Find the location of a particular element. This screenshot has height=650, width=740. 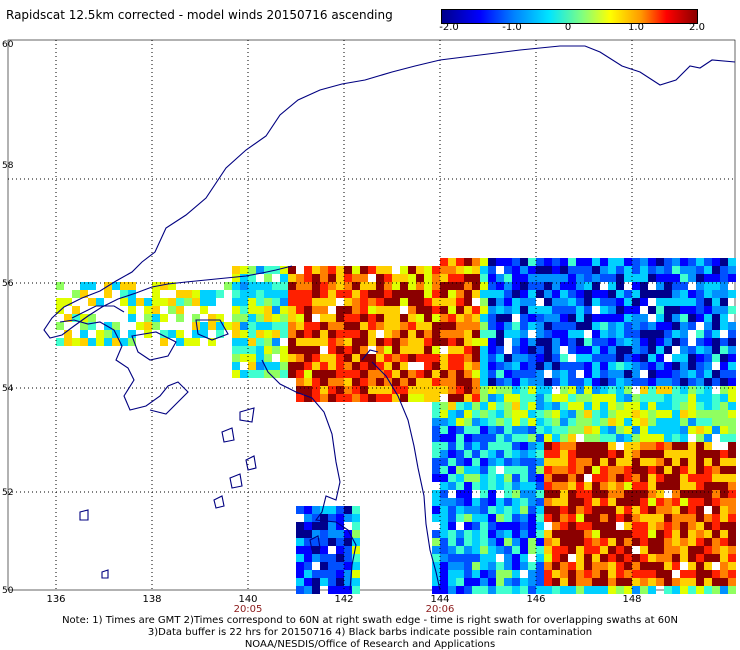

lon-label-144: 144 is located at coordinates (439, 599).